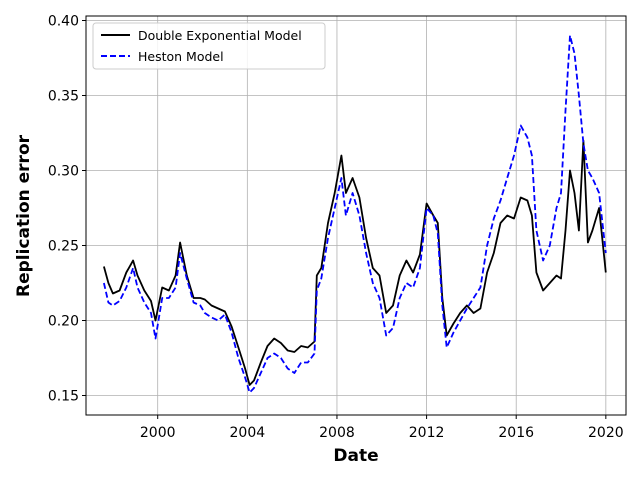 Image resolution: width=640 pixels, height=480 pixels. Describe the element at coordinates (63, 22) in the screenshot. I see `y-tick-label: 0.40` at that location.